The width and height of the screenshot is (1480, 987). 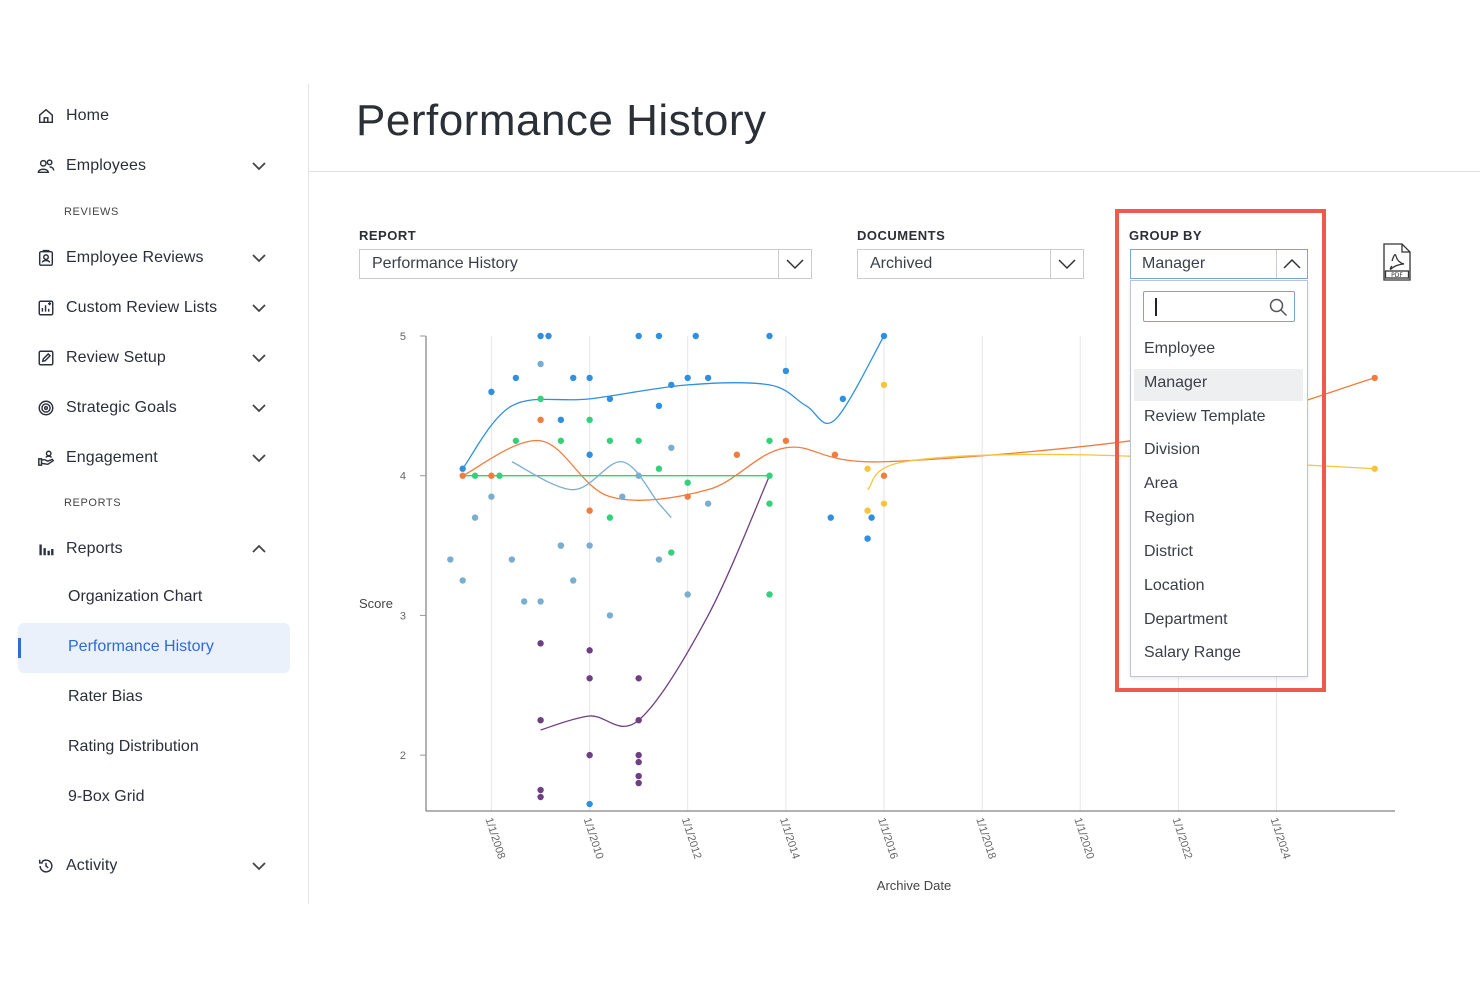 I want to click on report-select-value: Performance History, so click(x=445, y=263).